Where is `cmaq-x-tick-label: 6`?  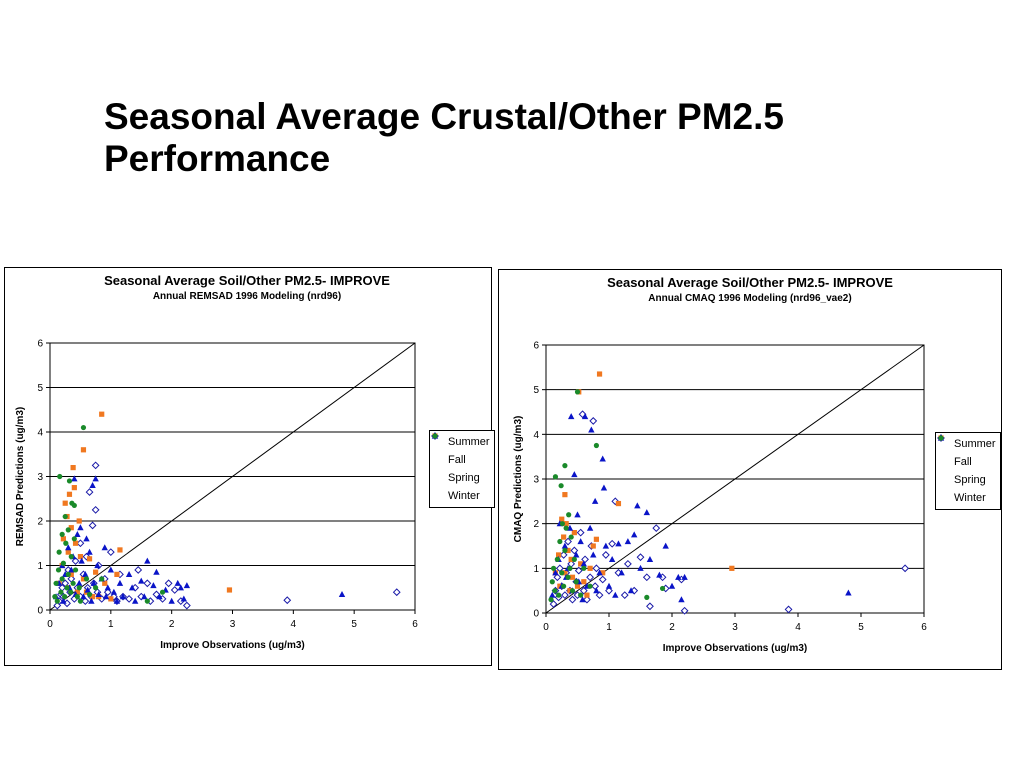 cmaq-x-tick-label: 6 is located at coordinates (924, 627).